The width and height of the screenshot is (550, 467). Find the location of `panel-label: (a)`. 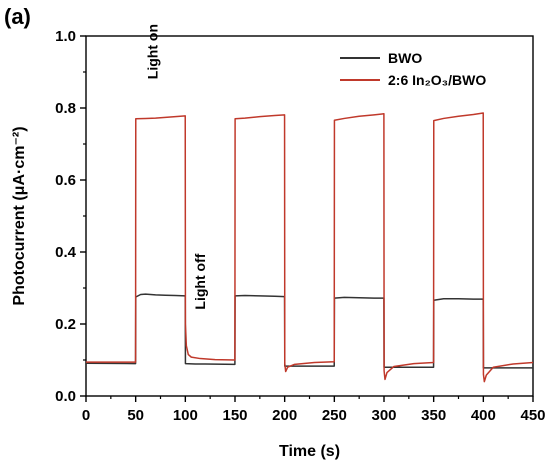

panel-label: (a) is located at coordinates (17, 16).